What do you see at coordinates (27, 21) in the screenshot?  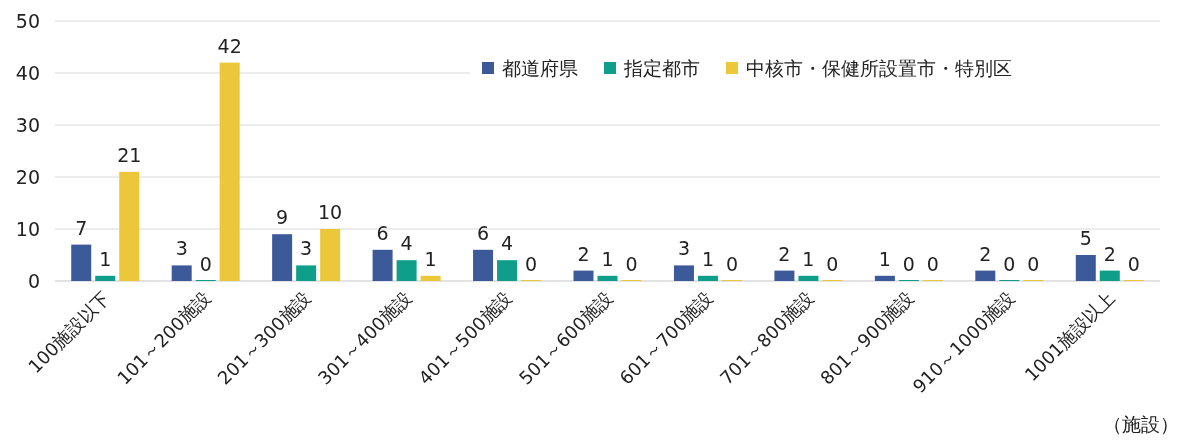 I see `y-tick-label: 50` at bounding box center [27, 21].